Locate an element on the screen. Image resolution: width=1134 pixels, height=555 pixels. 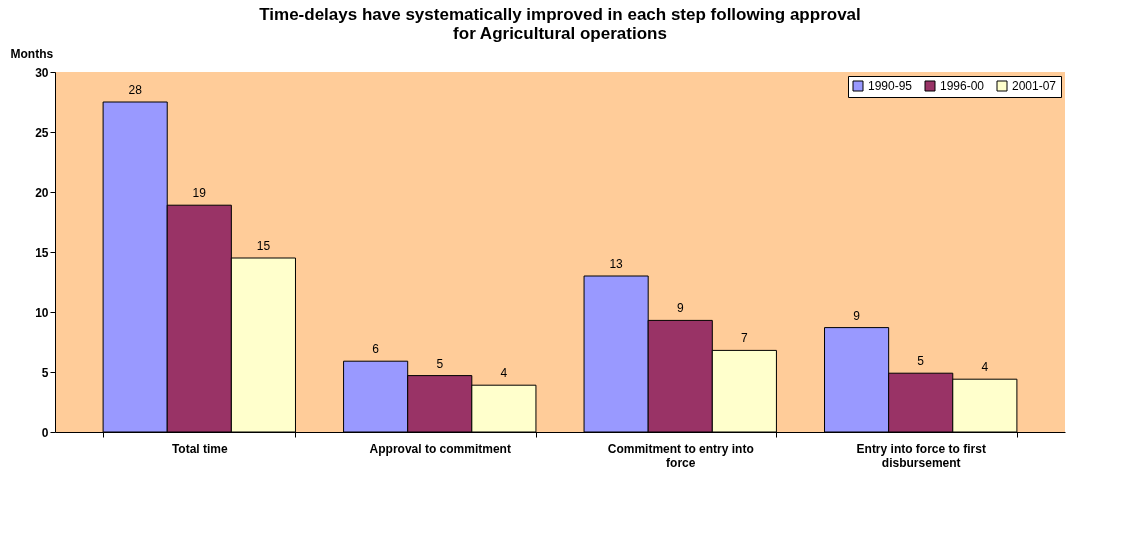
data-label: 6 is located at coordinates (376, 349).